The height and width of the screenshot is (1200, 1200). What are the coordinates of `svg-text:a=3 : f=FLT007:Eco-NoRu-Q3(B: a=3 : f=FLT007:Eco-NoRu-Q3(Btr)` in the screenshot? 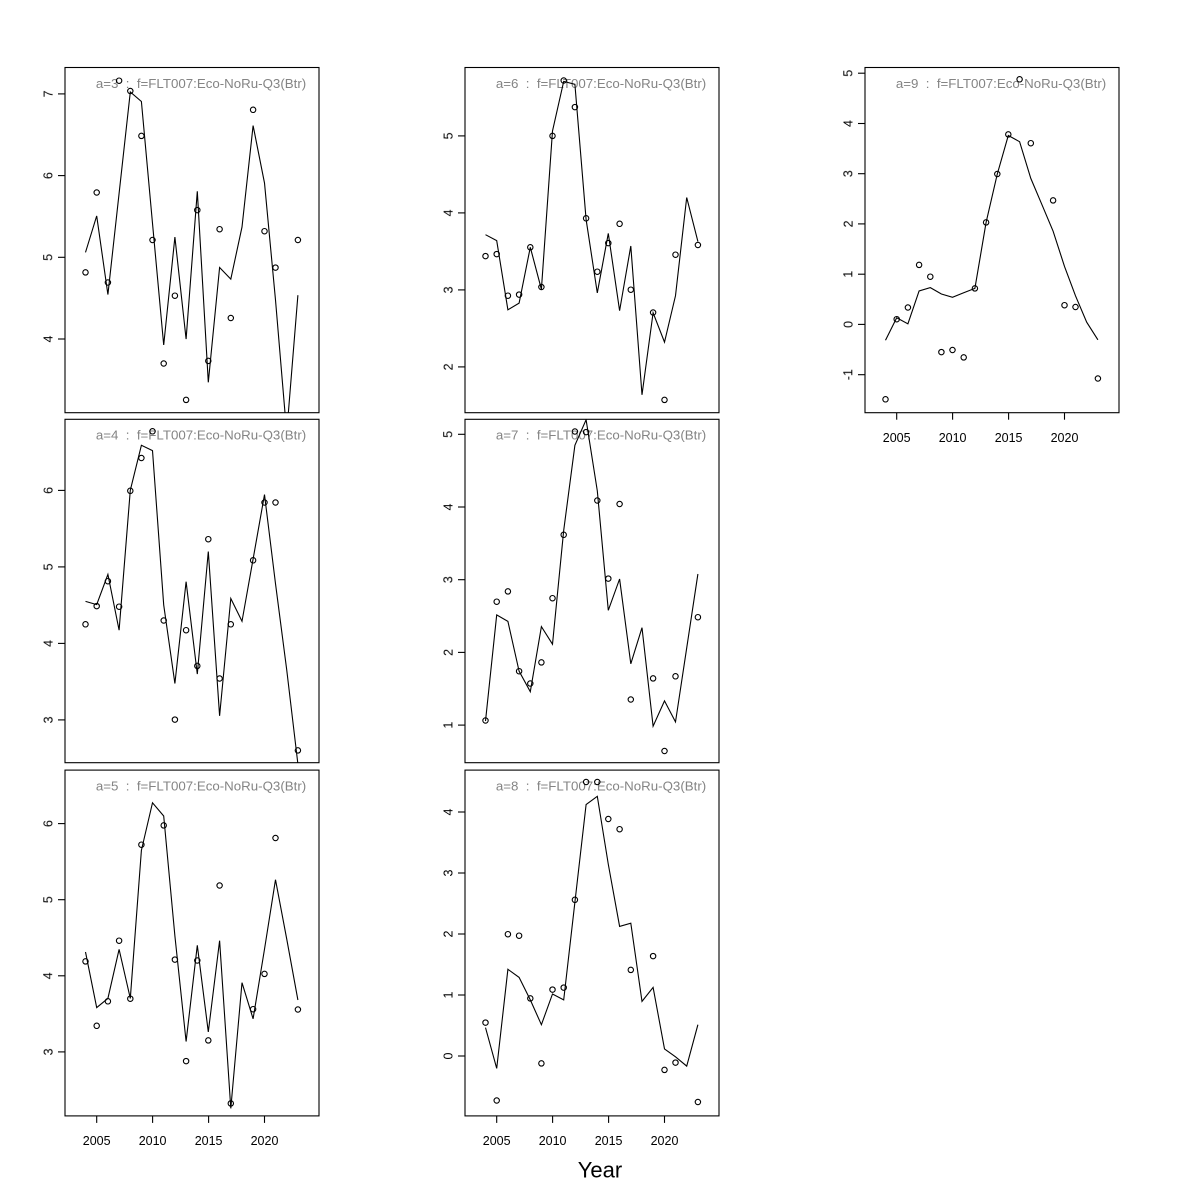 It's located at (201, 83).